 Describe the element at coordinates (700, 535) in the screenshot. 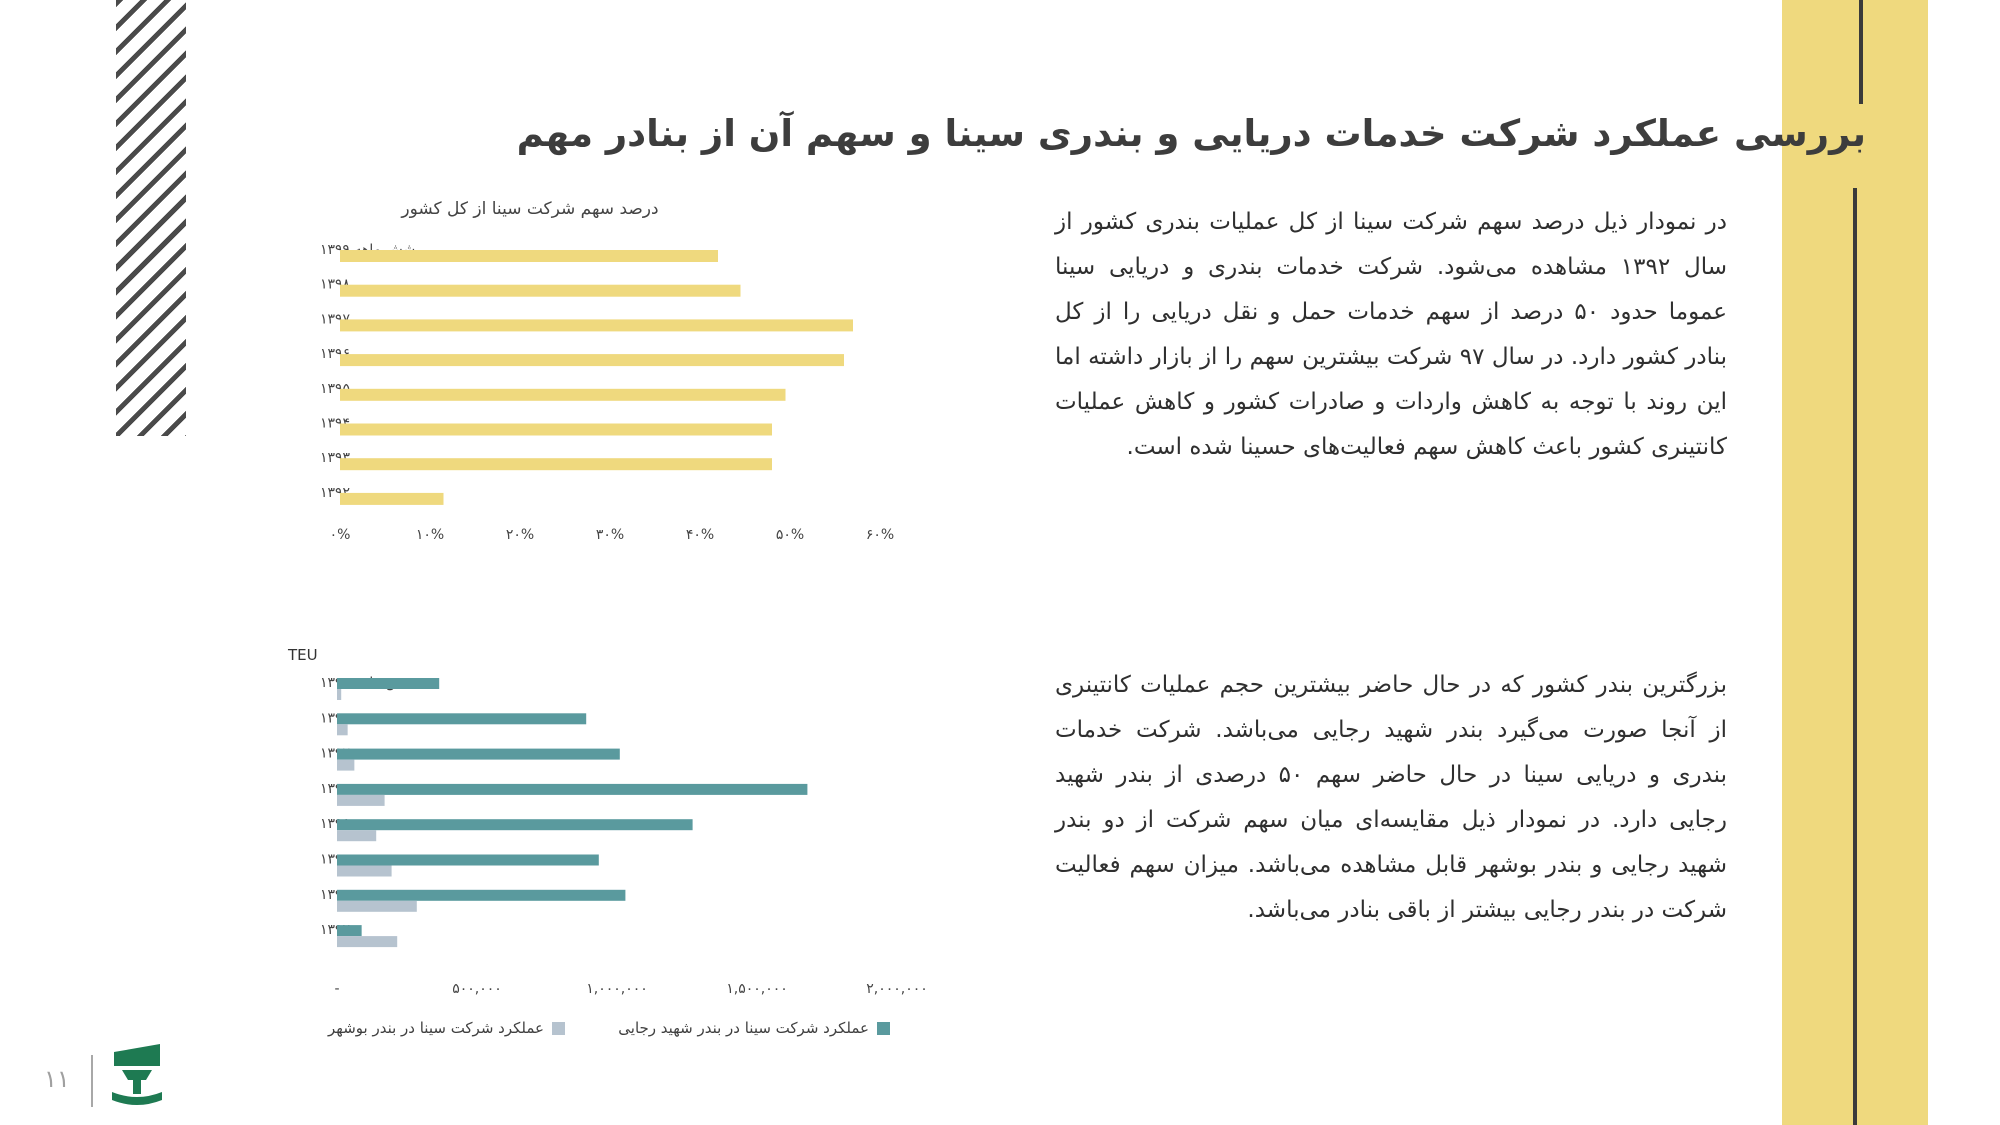

I see `x-tick-label: ۴۰%` at that location.